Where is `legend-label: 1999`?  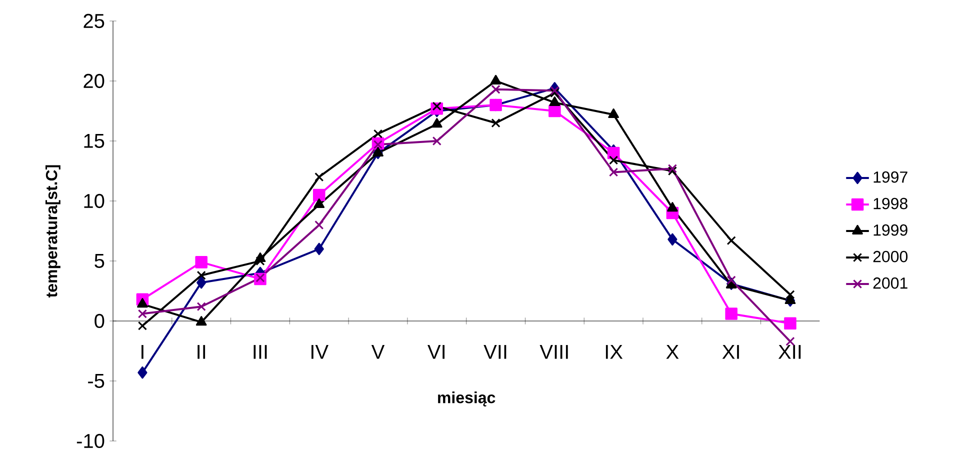
legend-label: 1999 is located at coordinates (891, 230).